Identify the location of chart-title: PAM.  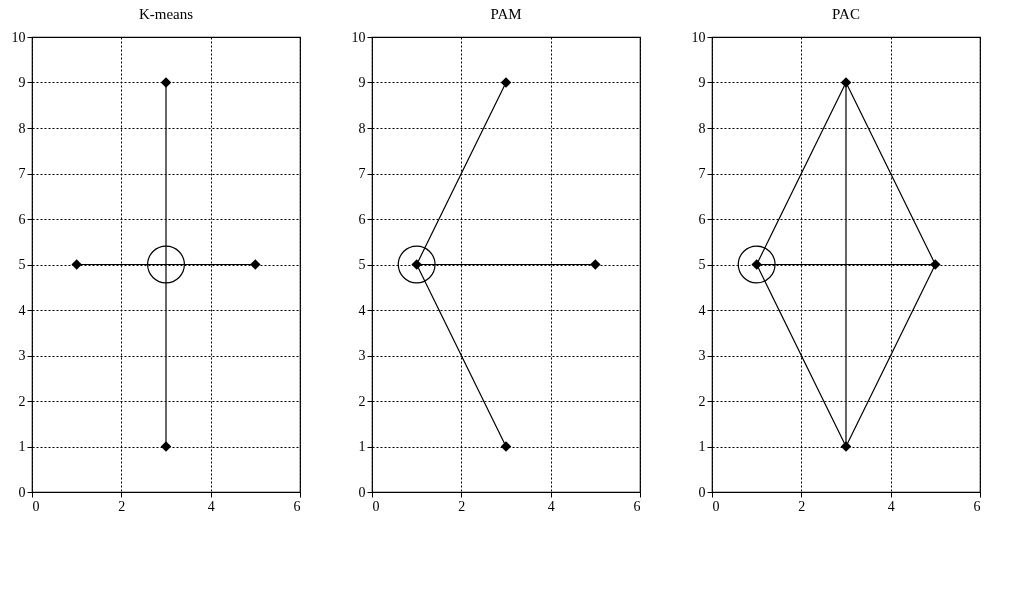
(506, 14).